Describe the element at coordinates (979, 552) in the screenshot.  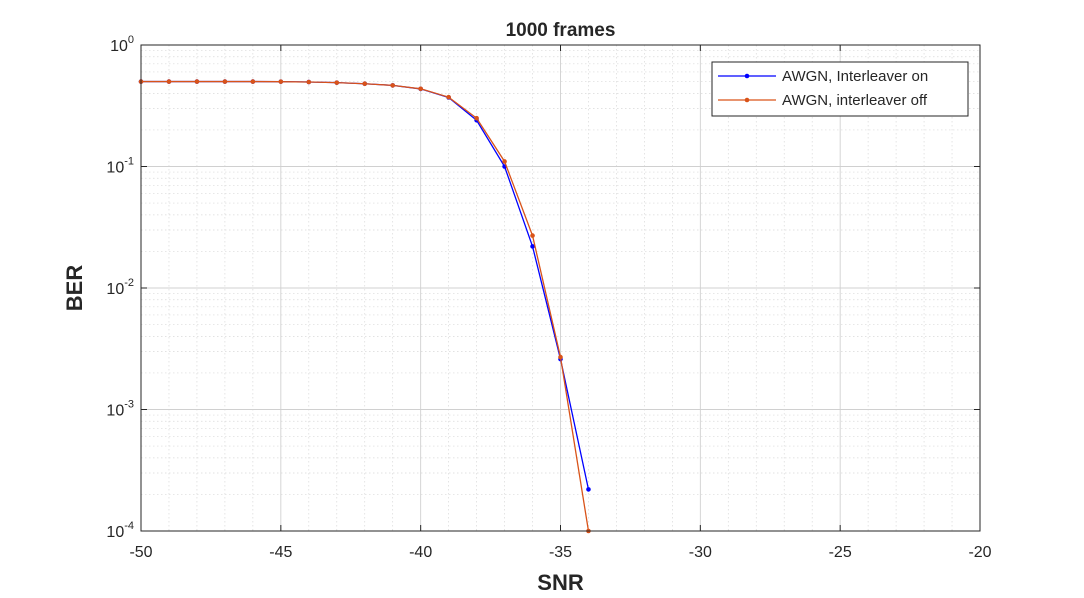
I see `x-tick-label: -20` at that location.